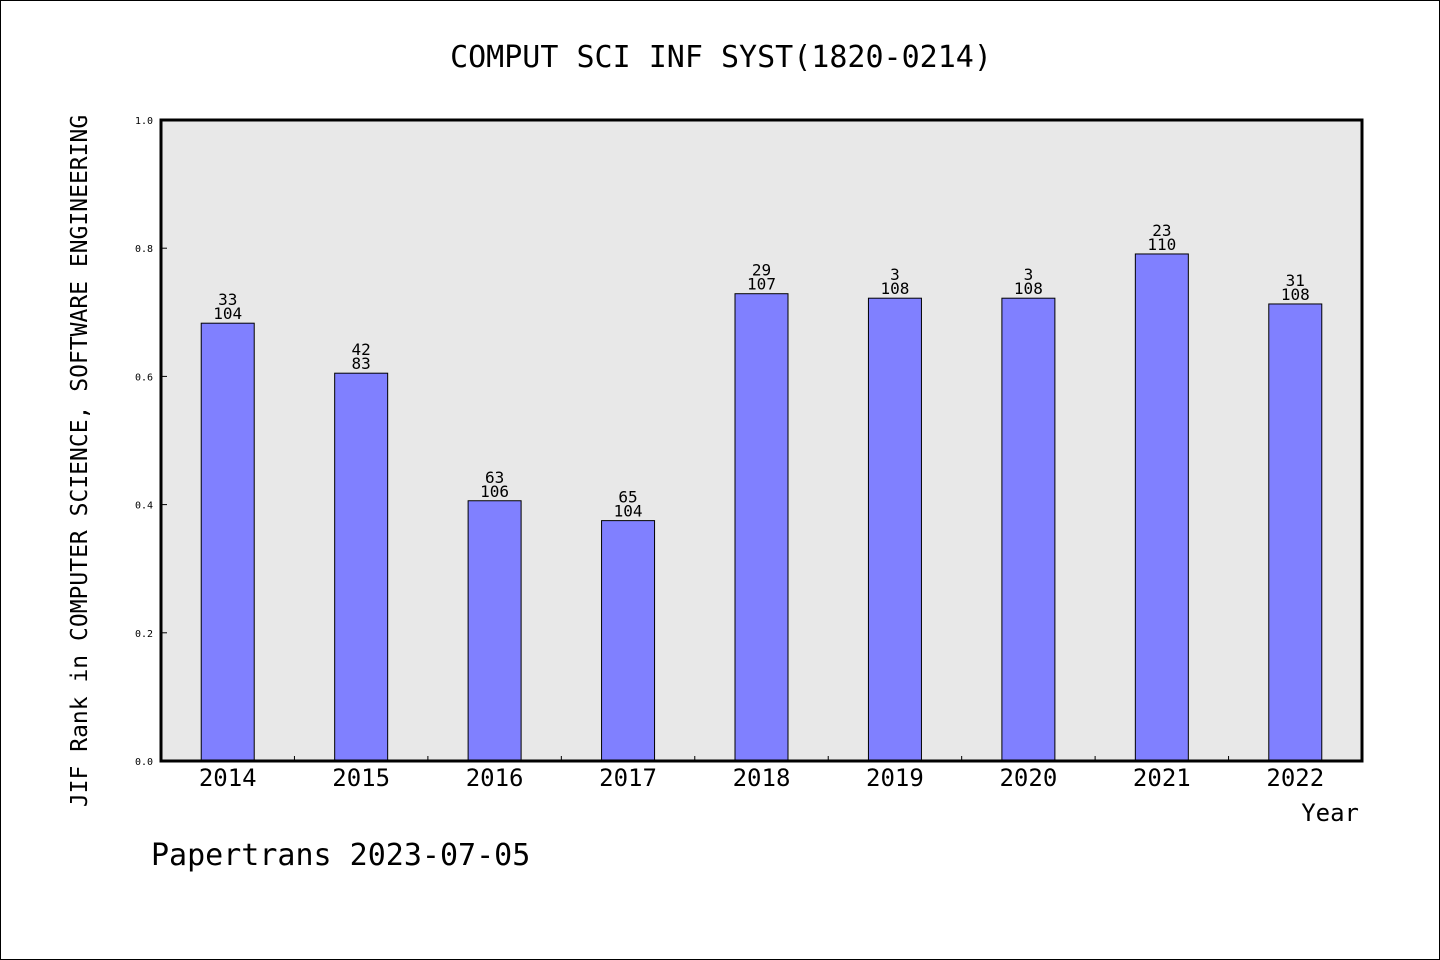 The height and width of the screenshot is (960, 1440). I want to click on y-tick-label: 0.4, so click(144, 506).